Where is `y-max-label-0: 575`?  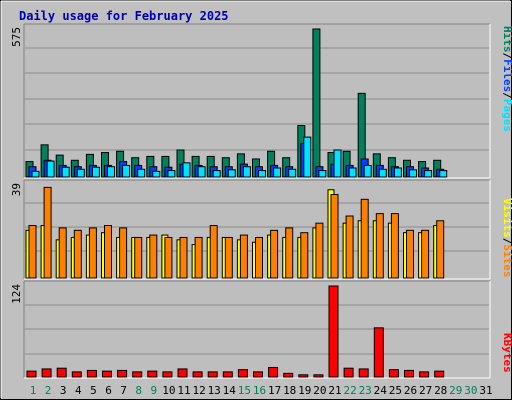
y-max-label-0: 575 is located at coordinates (16, 37).